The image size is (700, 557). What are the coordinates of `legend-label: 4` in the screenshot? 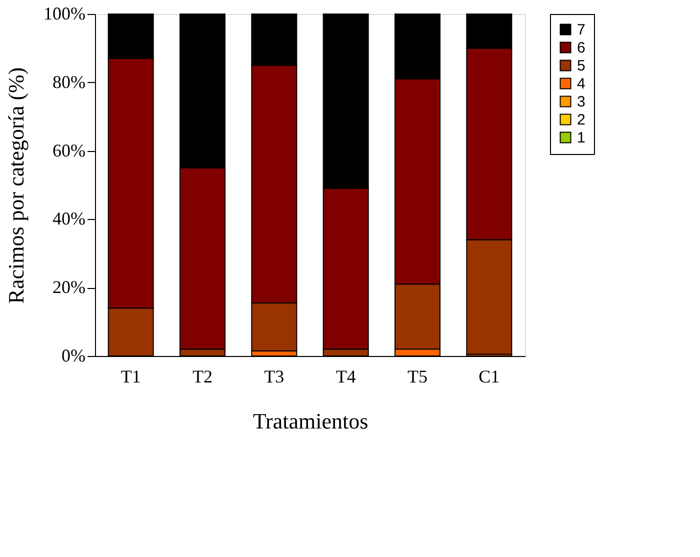 It's located at (581, 84).